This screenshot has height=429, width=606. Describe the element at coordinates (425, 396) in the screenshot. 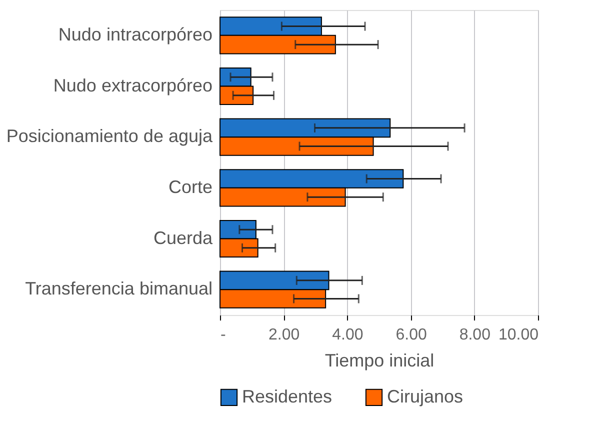

I see `legend-label: Cirujanos` at that location.